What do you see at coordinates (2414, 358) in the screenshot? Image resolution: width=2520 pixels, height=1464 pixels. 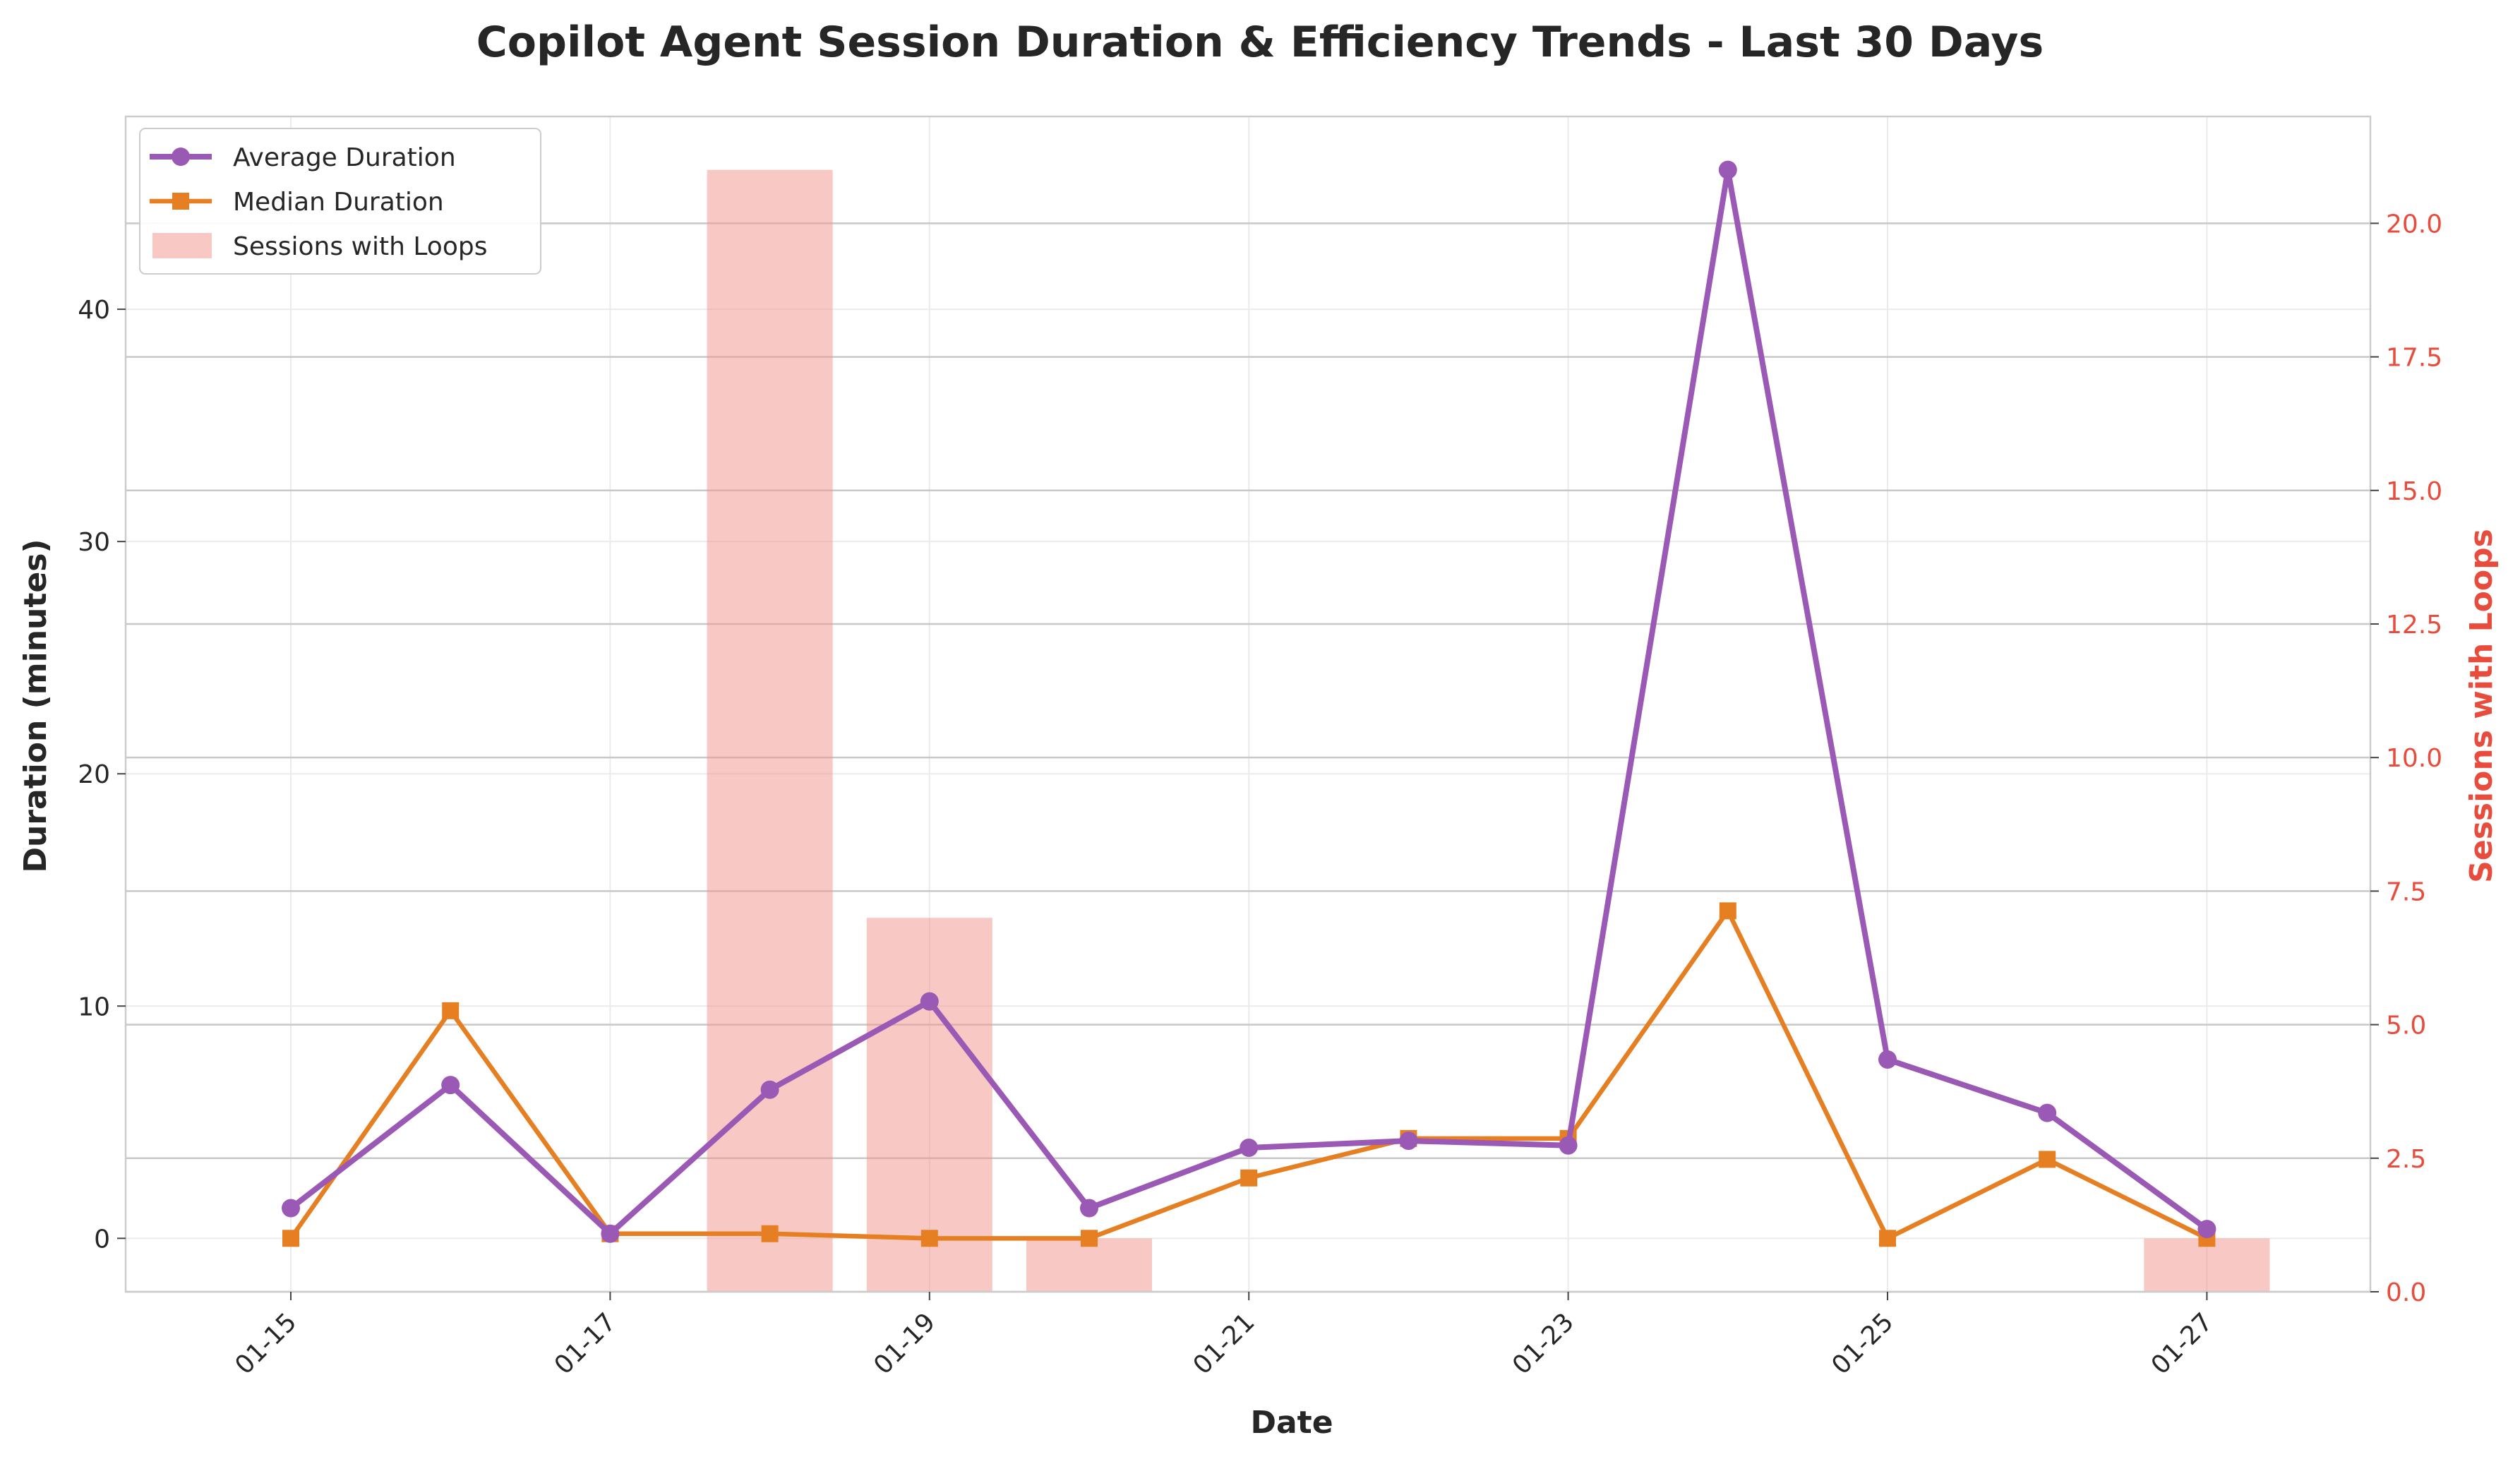 I see `y2-tick-label: 17.5` at bounding box center [2414, 358].